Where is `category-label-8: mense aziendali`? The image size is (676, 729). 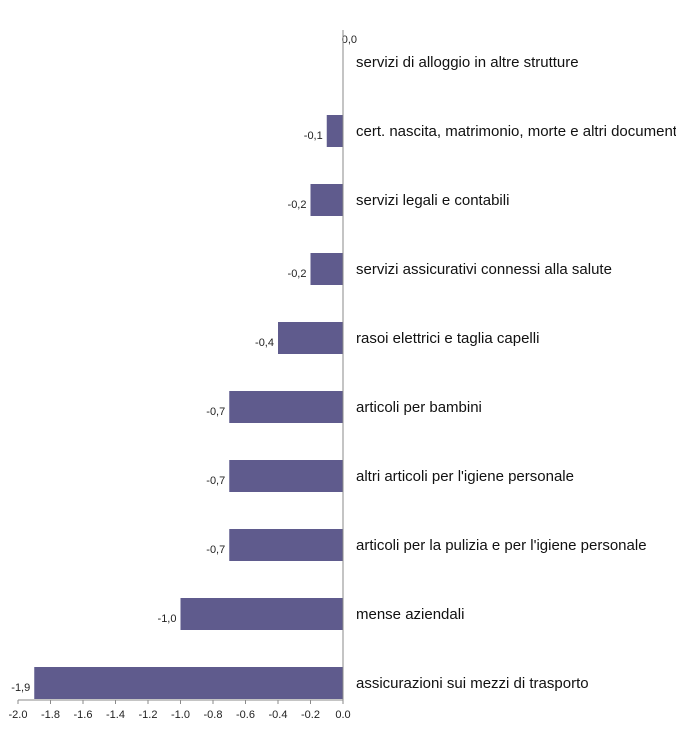
category-label-8: mense aziendali is located at coordinates (410, 614).